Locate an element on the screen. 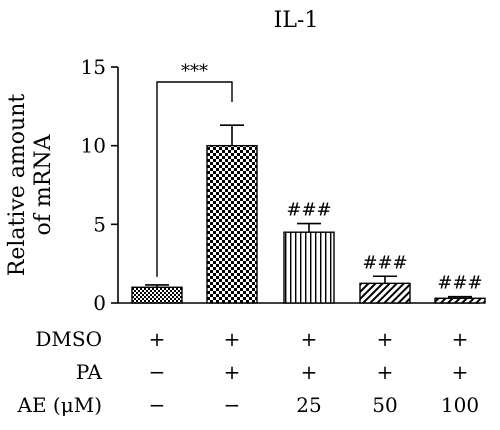 The width and height of the screenshot is (500, 430). y-axis-label-line-1: Relative amount is located at coordinates (17, 185).